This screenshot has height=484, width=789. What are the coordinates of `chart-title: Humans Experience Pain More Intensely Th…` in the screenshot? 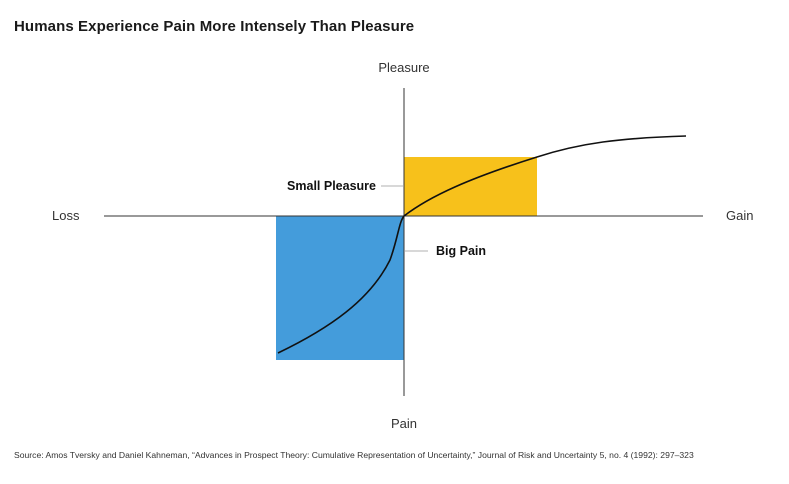 It's located at (214, 26).